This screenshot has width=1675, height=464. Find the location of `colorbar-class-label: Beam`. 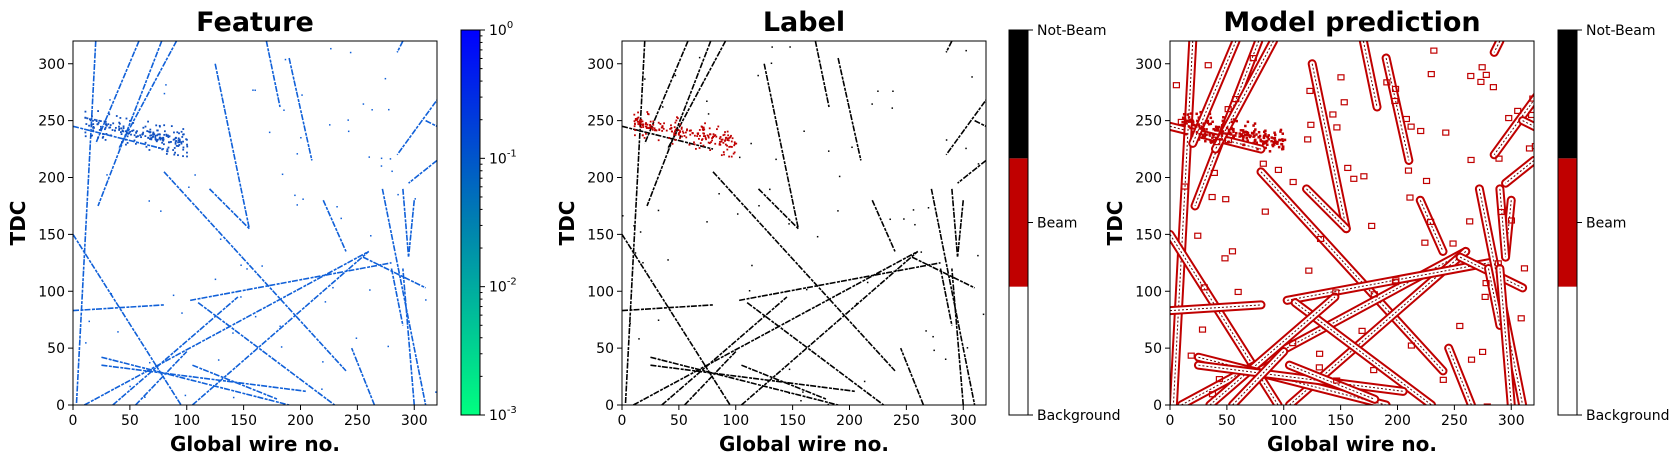

colorbar-class-label: Beam is located at coordinates (1057, 224).